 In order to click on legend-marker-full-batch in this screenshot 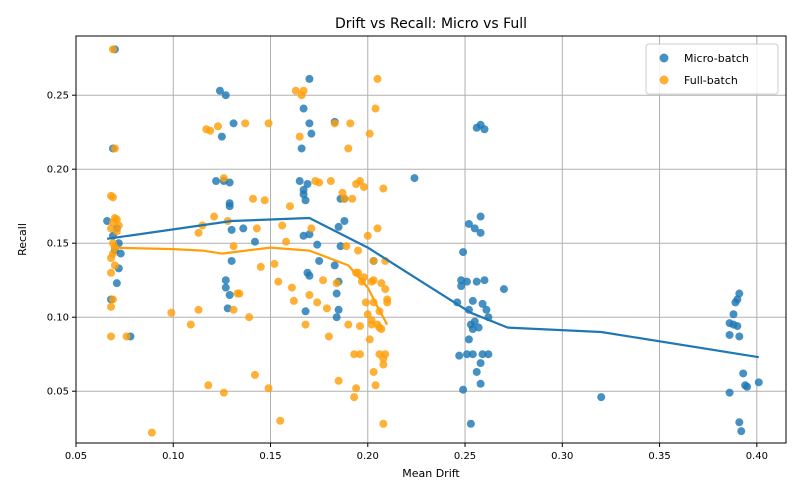, I will do `click(664, 80)`.